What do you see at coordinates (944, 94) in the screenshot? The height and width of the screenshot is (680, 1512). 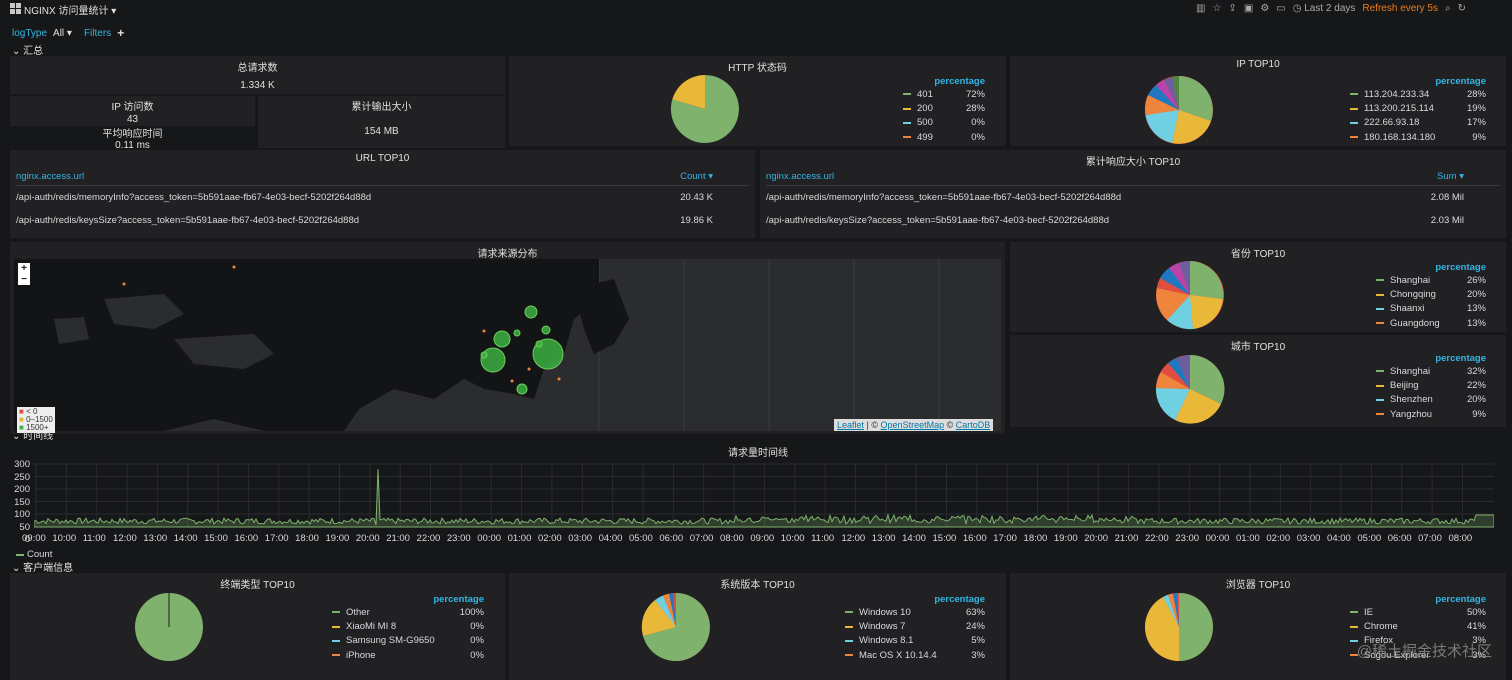 I see `legend-item: 401 72%` at bounding box center [944, 94].